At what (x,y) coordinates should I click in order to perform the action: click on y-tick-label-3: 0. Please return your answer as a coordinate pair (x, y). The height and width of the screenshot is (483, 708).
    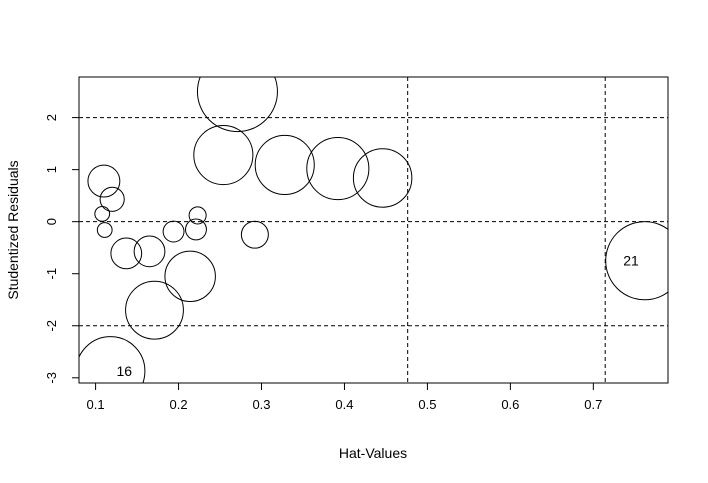
    Looking at the image, I should click on (51, 221).